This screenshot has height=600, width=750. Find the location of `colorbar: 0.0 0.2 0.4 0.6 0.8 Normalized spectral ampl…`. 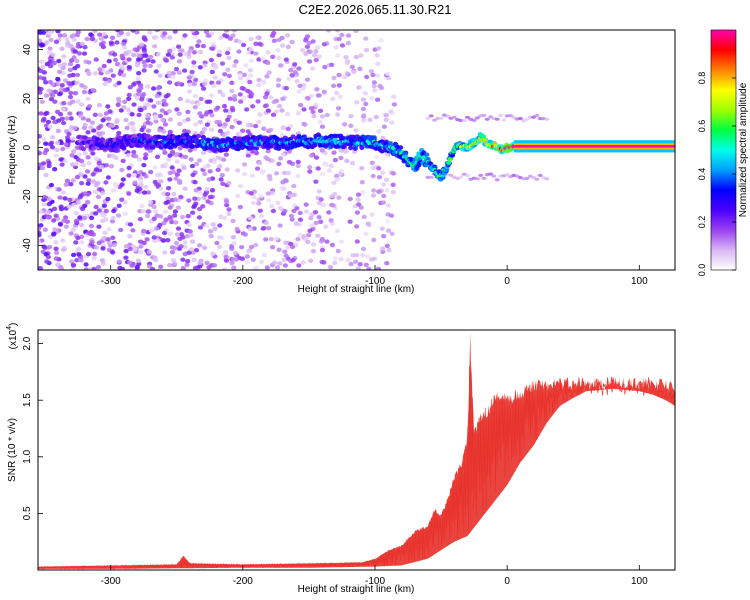

colorbar: 0.0 0.2 0.4 0.6 0.8 Normalized spectral ampl… is located at coordinates (723, 152).